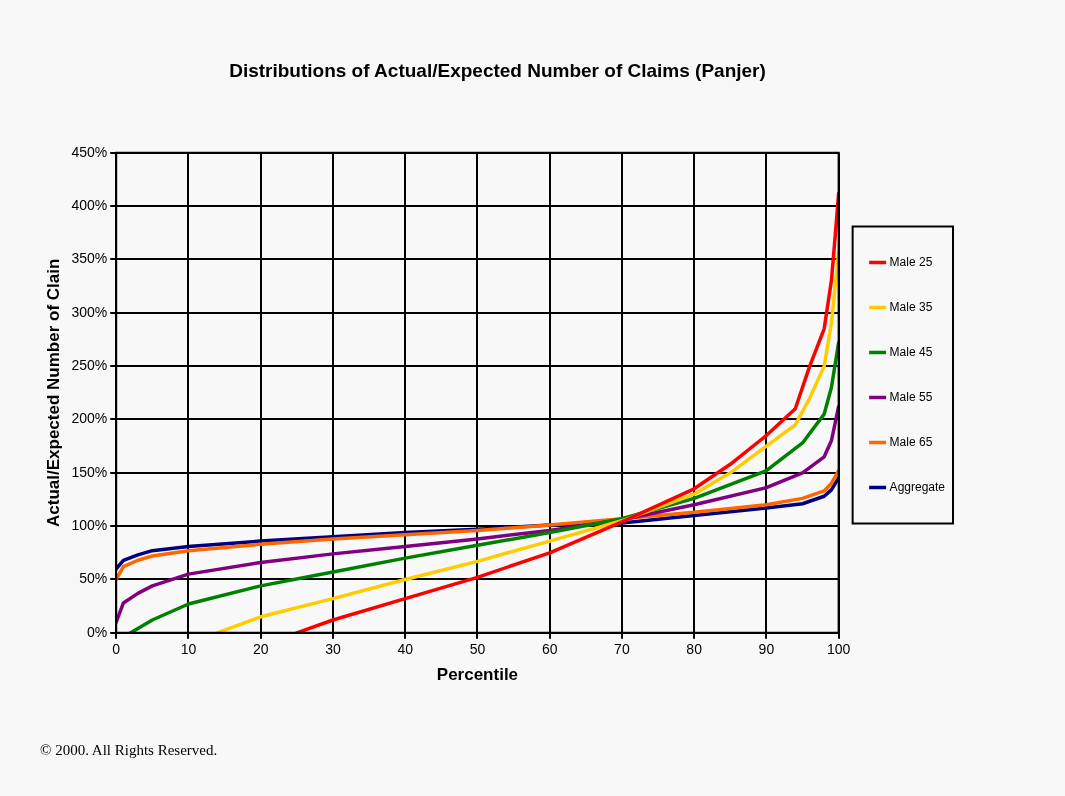 This screenshot has width=1065, height=796. I want to click on y-tick-label: 200%, so click(89, 418).